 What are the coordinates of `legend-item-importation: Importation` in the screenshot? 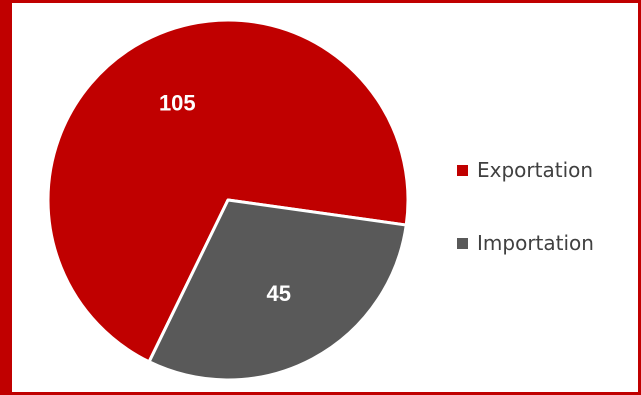 It's located at (525, 243).